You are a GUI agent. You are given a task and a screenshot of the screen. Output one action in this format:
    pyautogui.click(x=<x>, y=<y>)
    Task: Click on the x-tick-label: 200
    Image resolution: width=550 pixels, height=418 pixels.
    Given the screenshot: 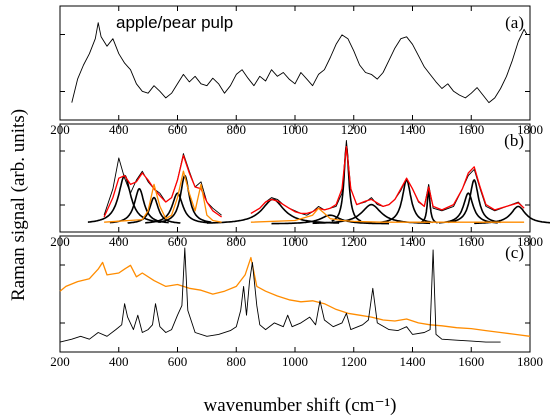 What is the action you would take?
    pyautogui.click(x=60, y=361)
    